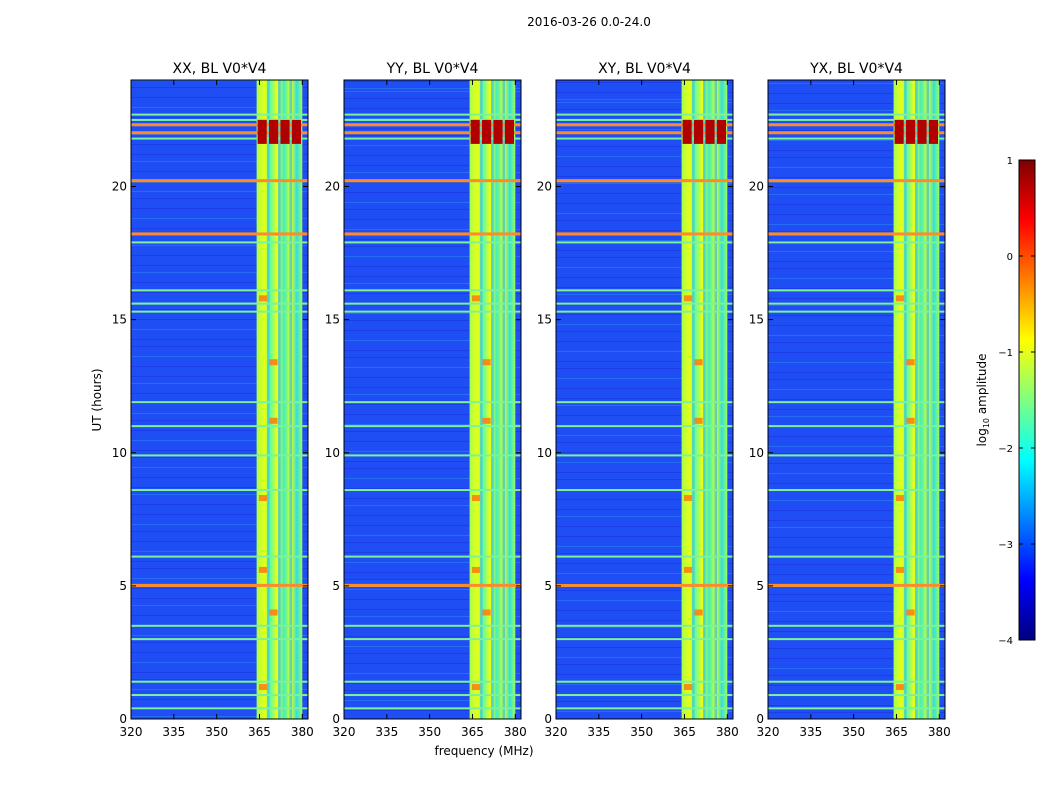 This screenshot has height=800, width=1050. I want to click on y-tick-label: 5, so click(123, 586).